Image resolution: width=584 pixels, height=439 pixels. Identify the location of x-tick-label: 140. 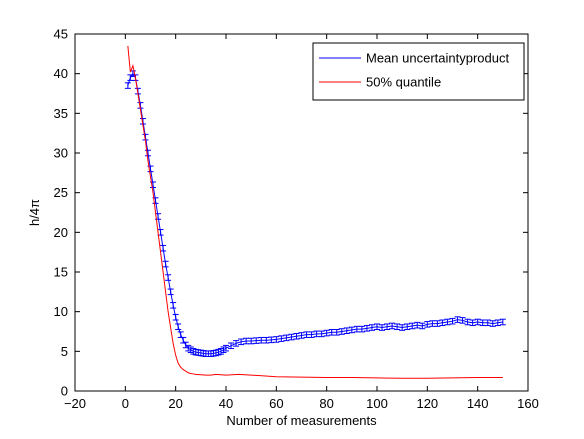
(478, 403).